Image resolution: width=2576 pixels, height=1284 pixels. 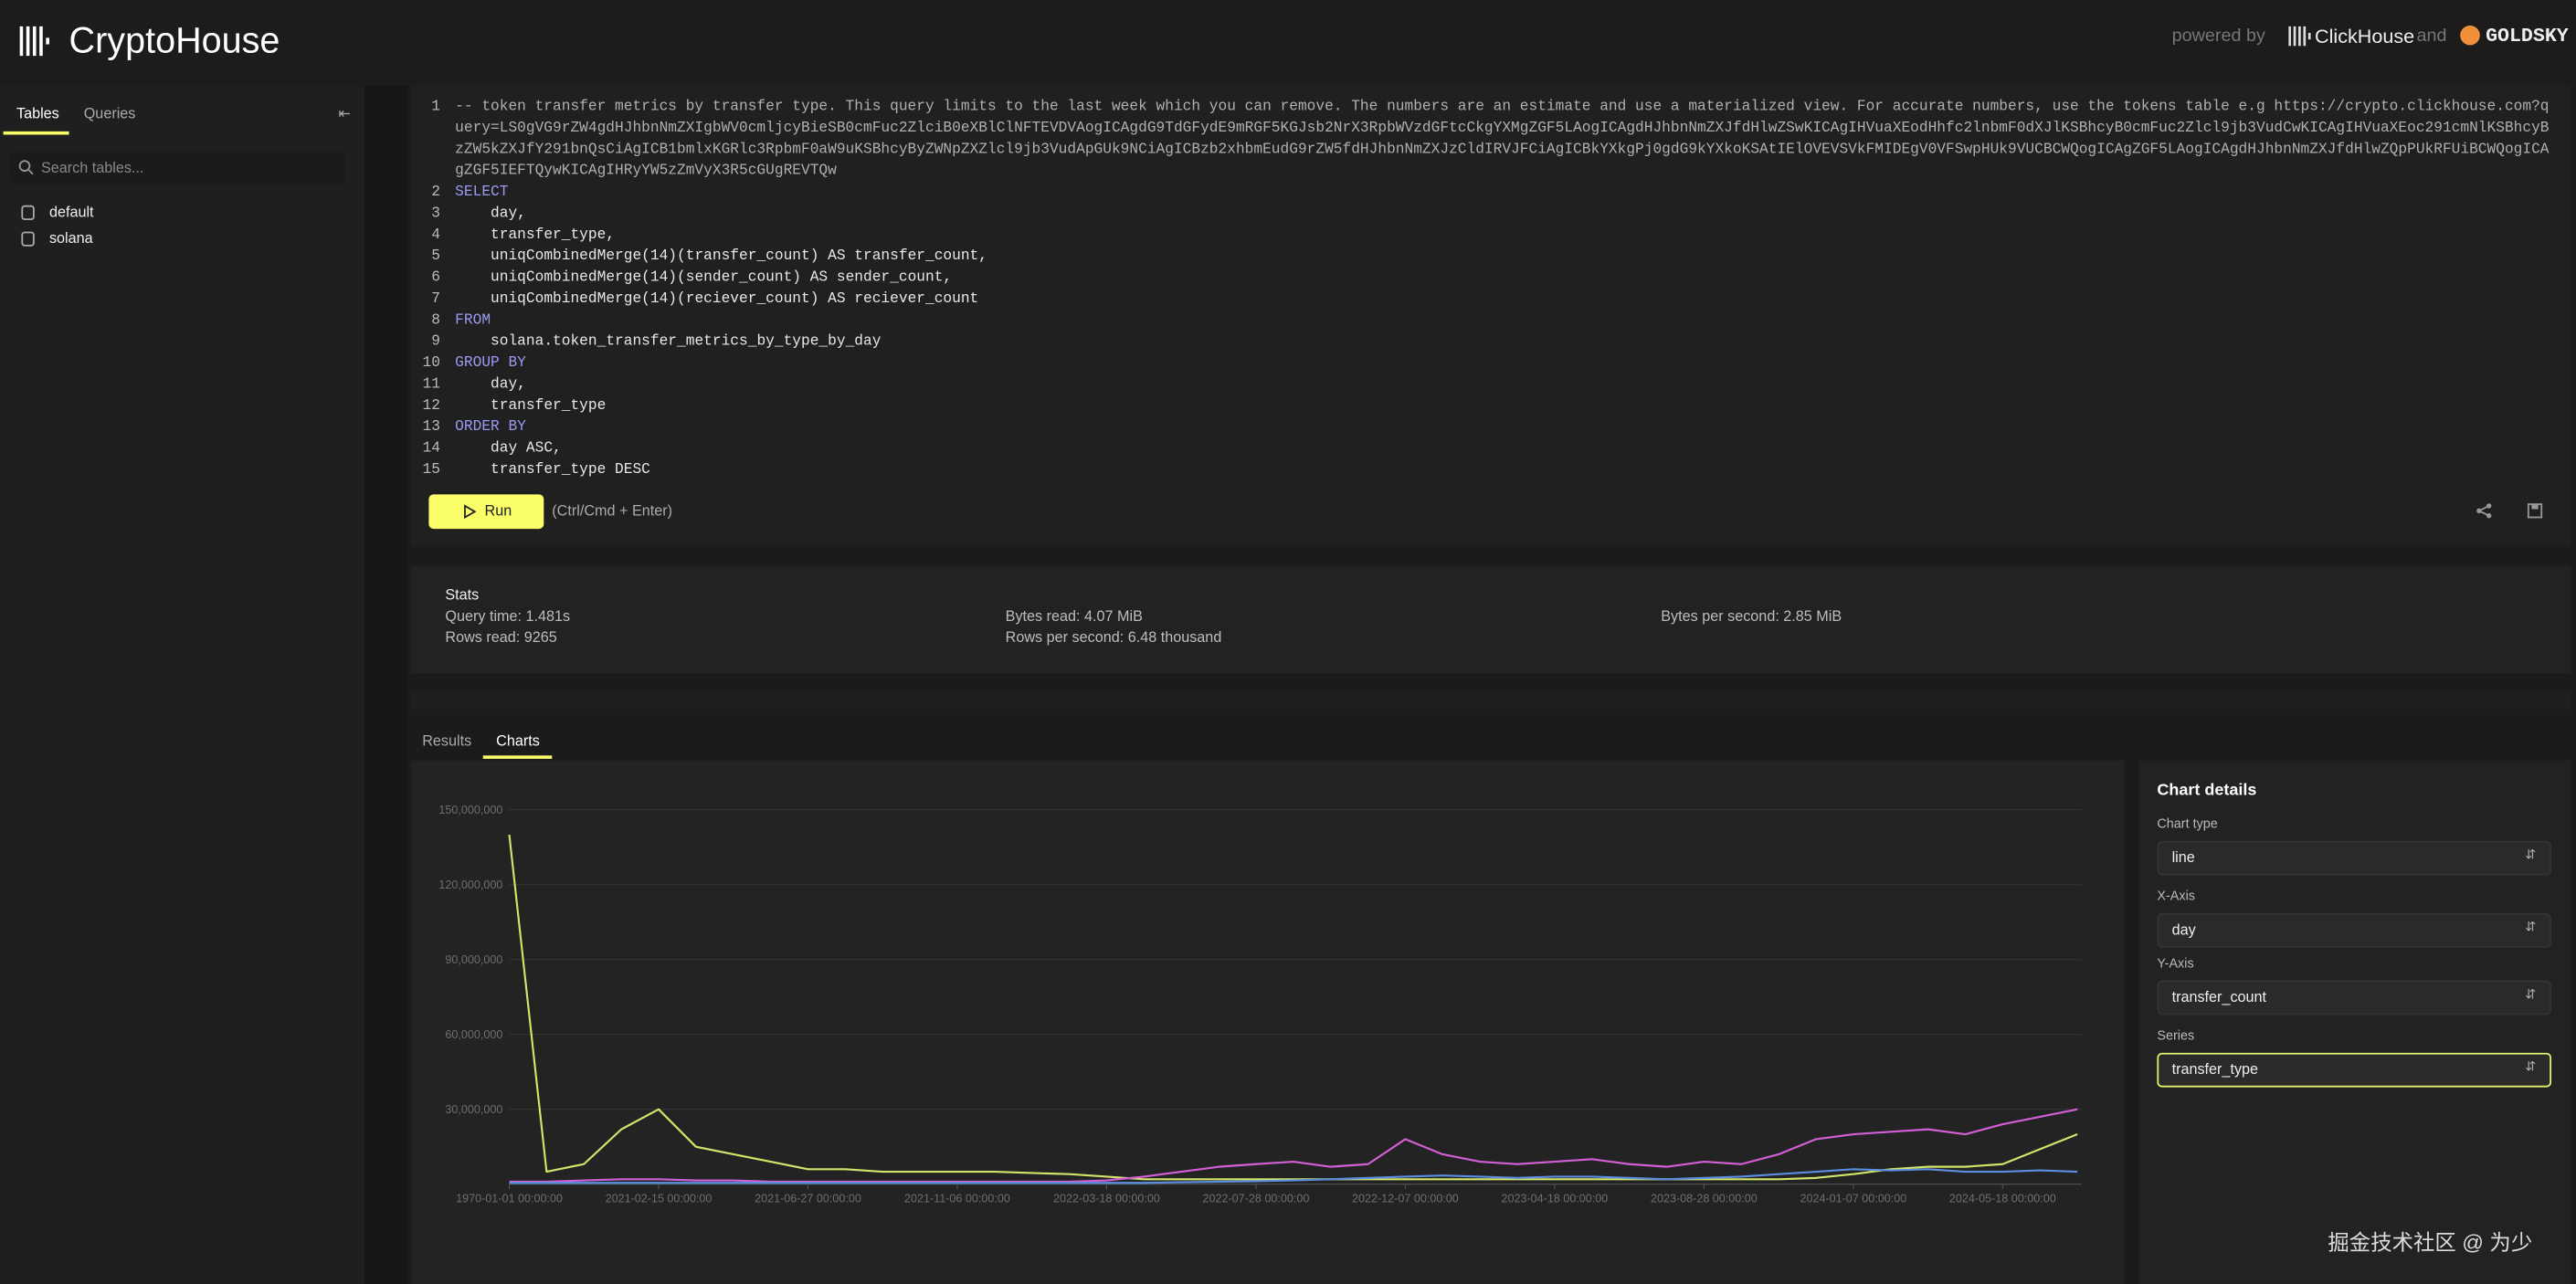 What do you see at coordinates (182, 684) in the screenshot?
I see `sidebar` at bounding box center [182, 684].